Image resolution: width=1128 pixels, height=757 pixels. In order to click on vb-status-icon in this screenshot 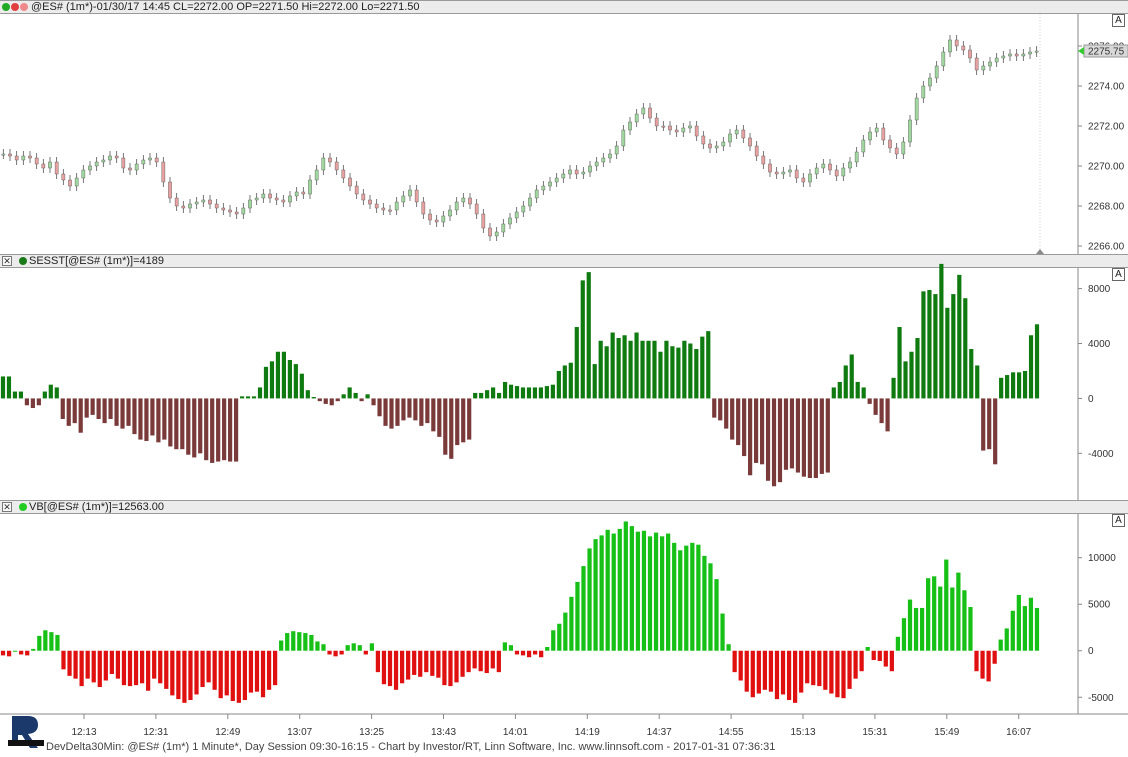, I will do `click(23, 507)`.